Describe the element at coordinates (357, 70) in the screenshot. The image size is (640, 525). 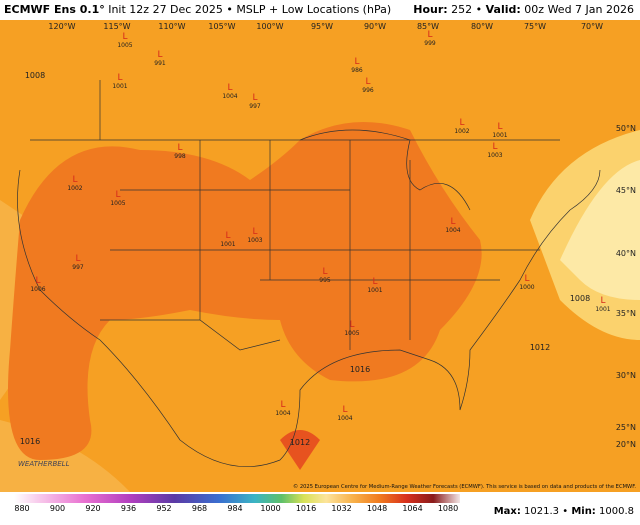
I see `low-value: 986` at that location.